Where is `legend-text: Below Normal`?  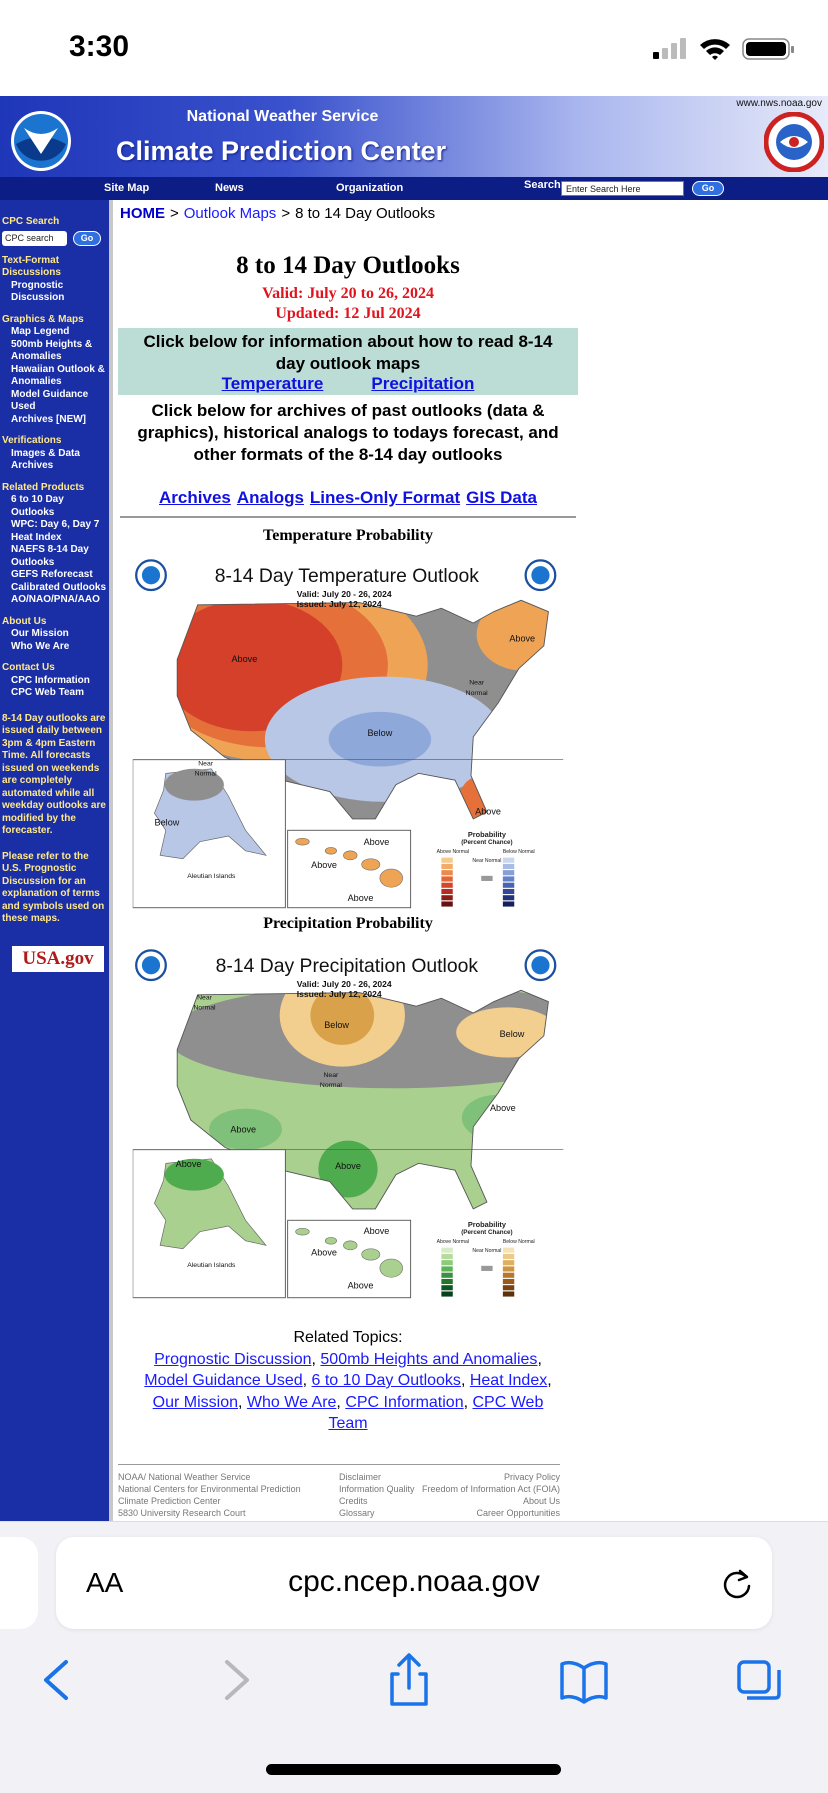
legend-text: Below Normal is located at coordinates (519, 1242).